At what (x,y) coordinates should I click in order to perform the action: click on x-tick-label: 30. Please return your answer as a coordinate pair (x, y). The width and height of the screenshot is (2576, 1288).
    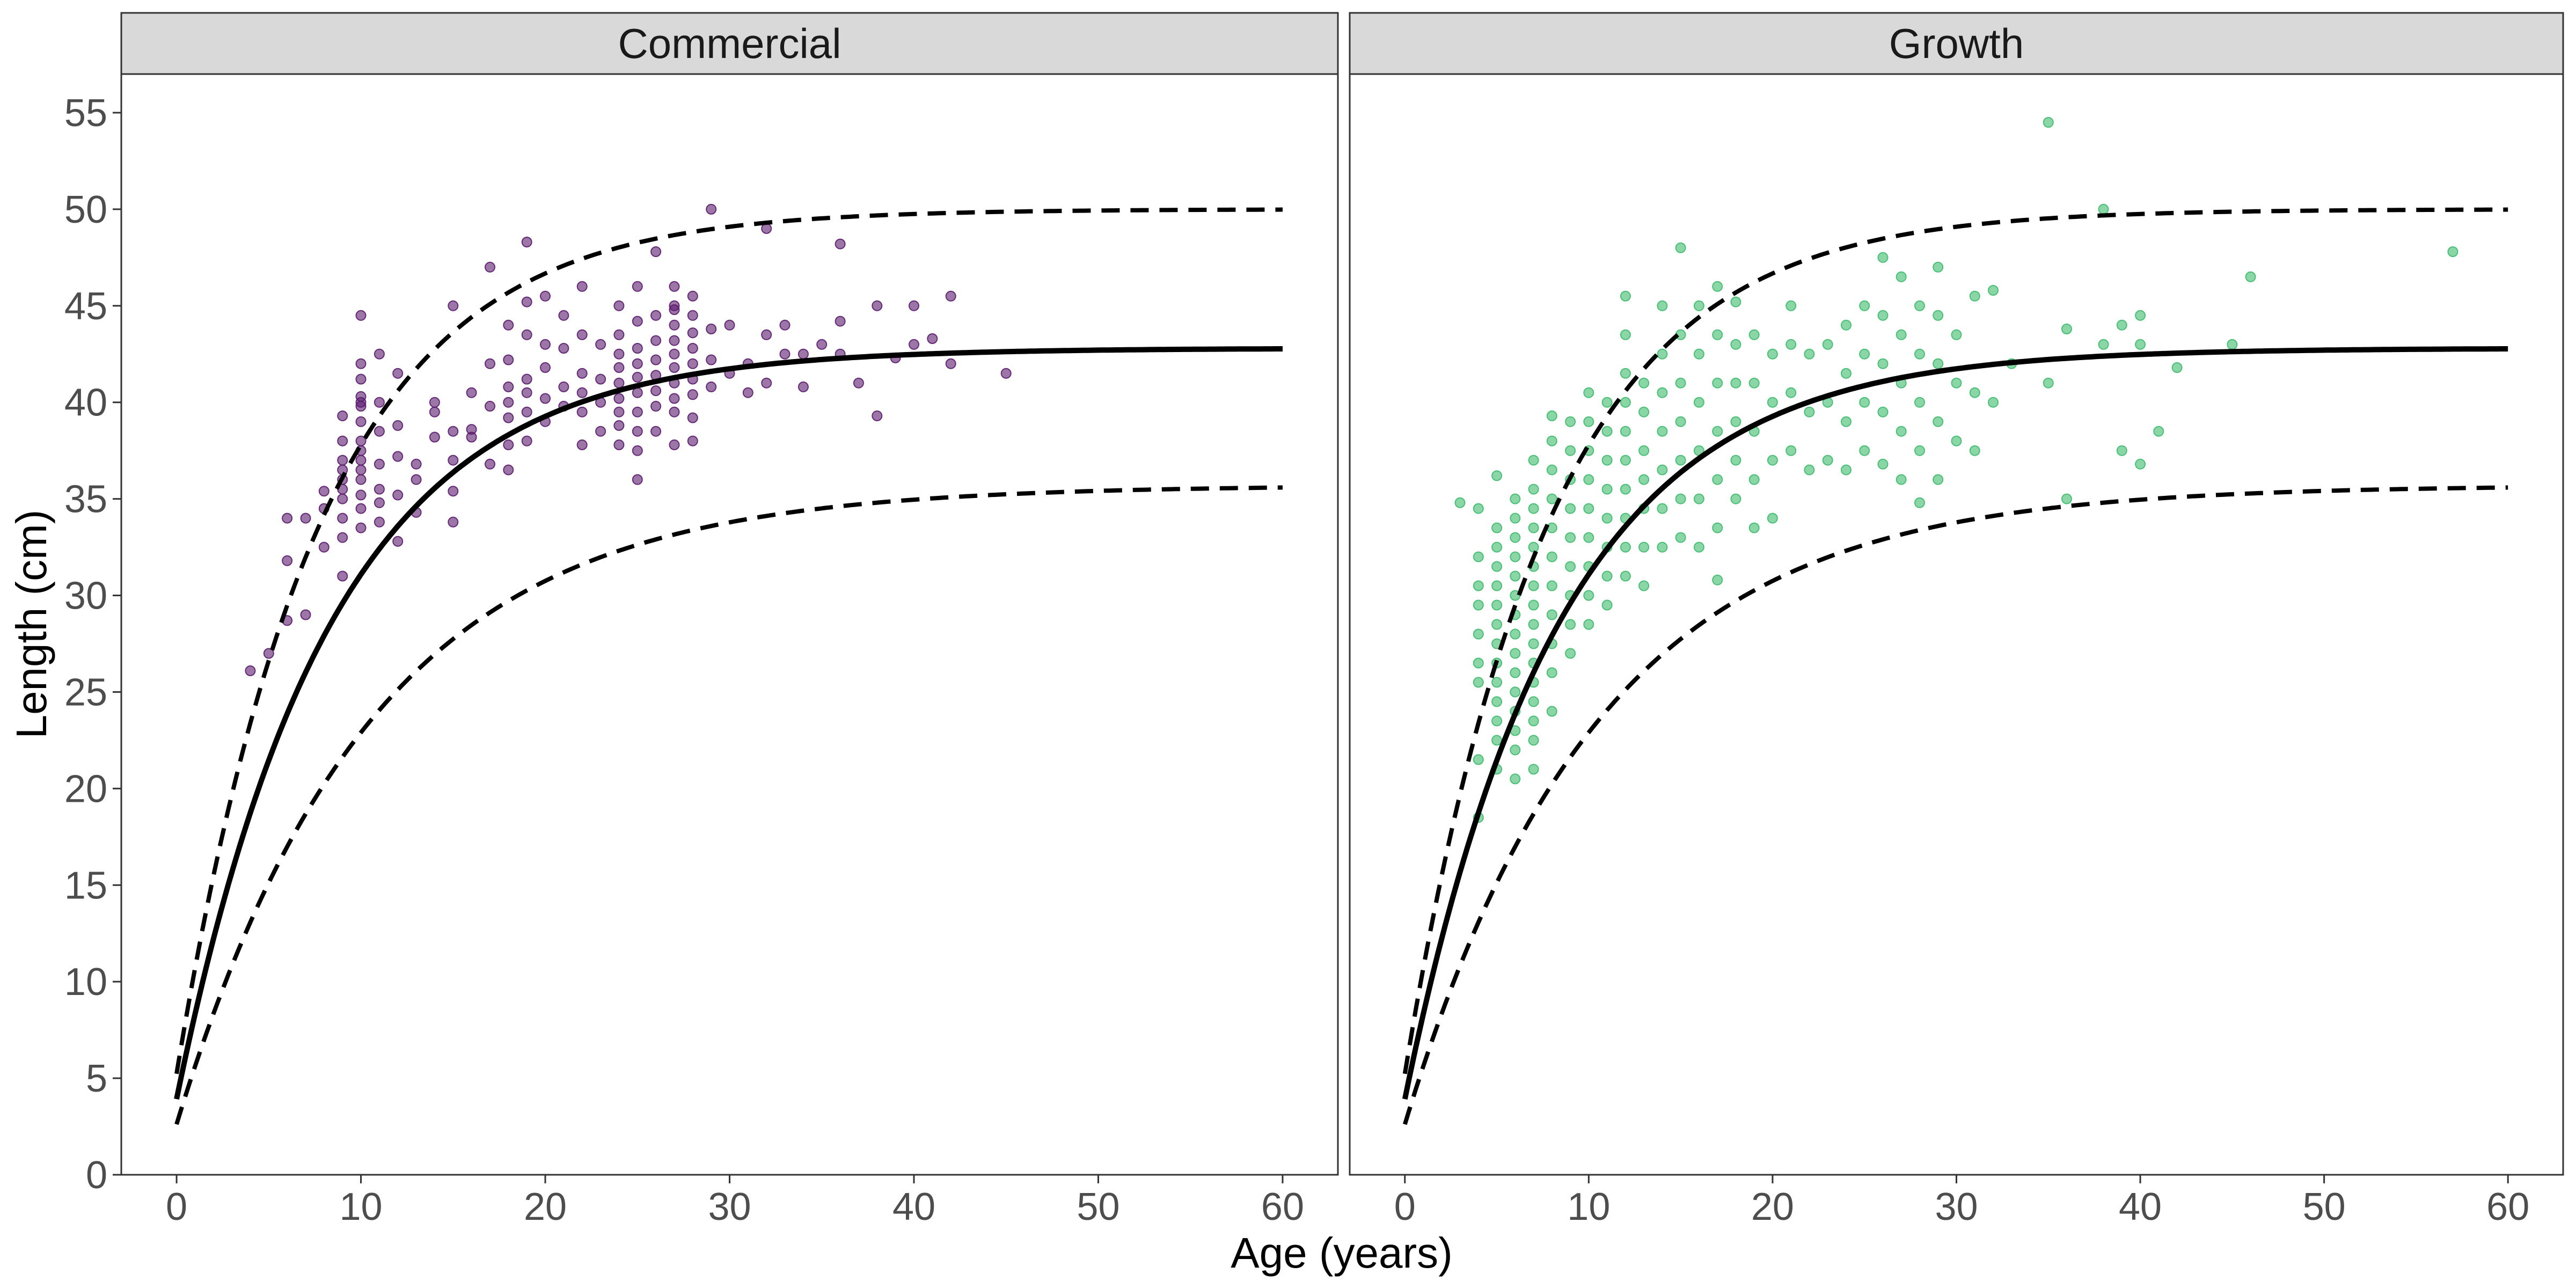
    Looking at the image, I should click on (729, 1206).